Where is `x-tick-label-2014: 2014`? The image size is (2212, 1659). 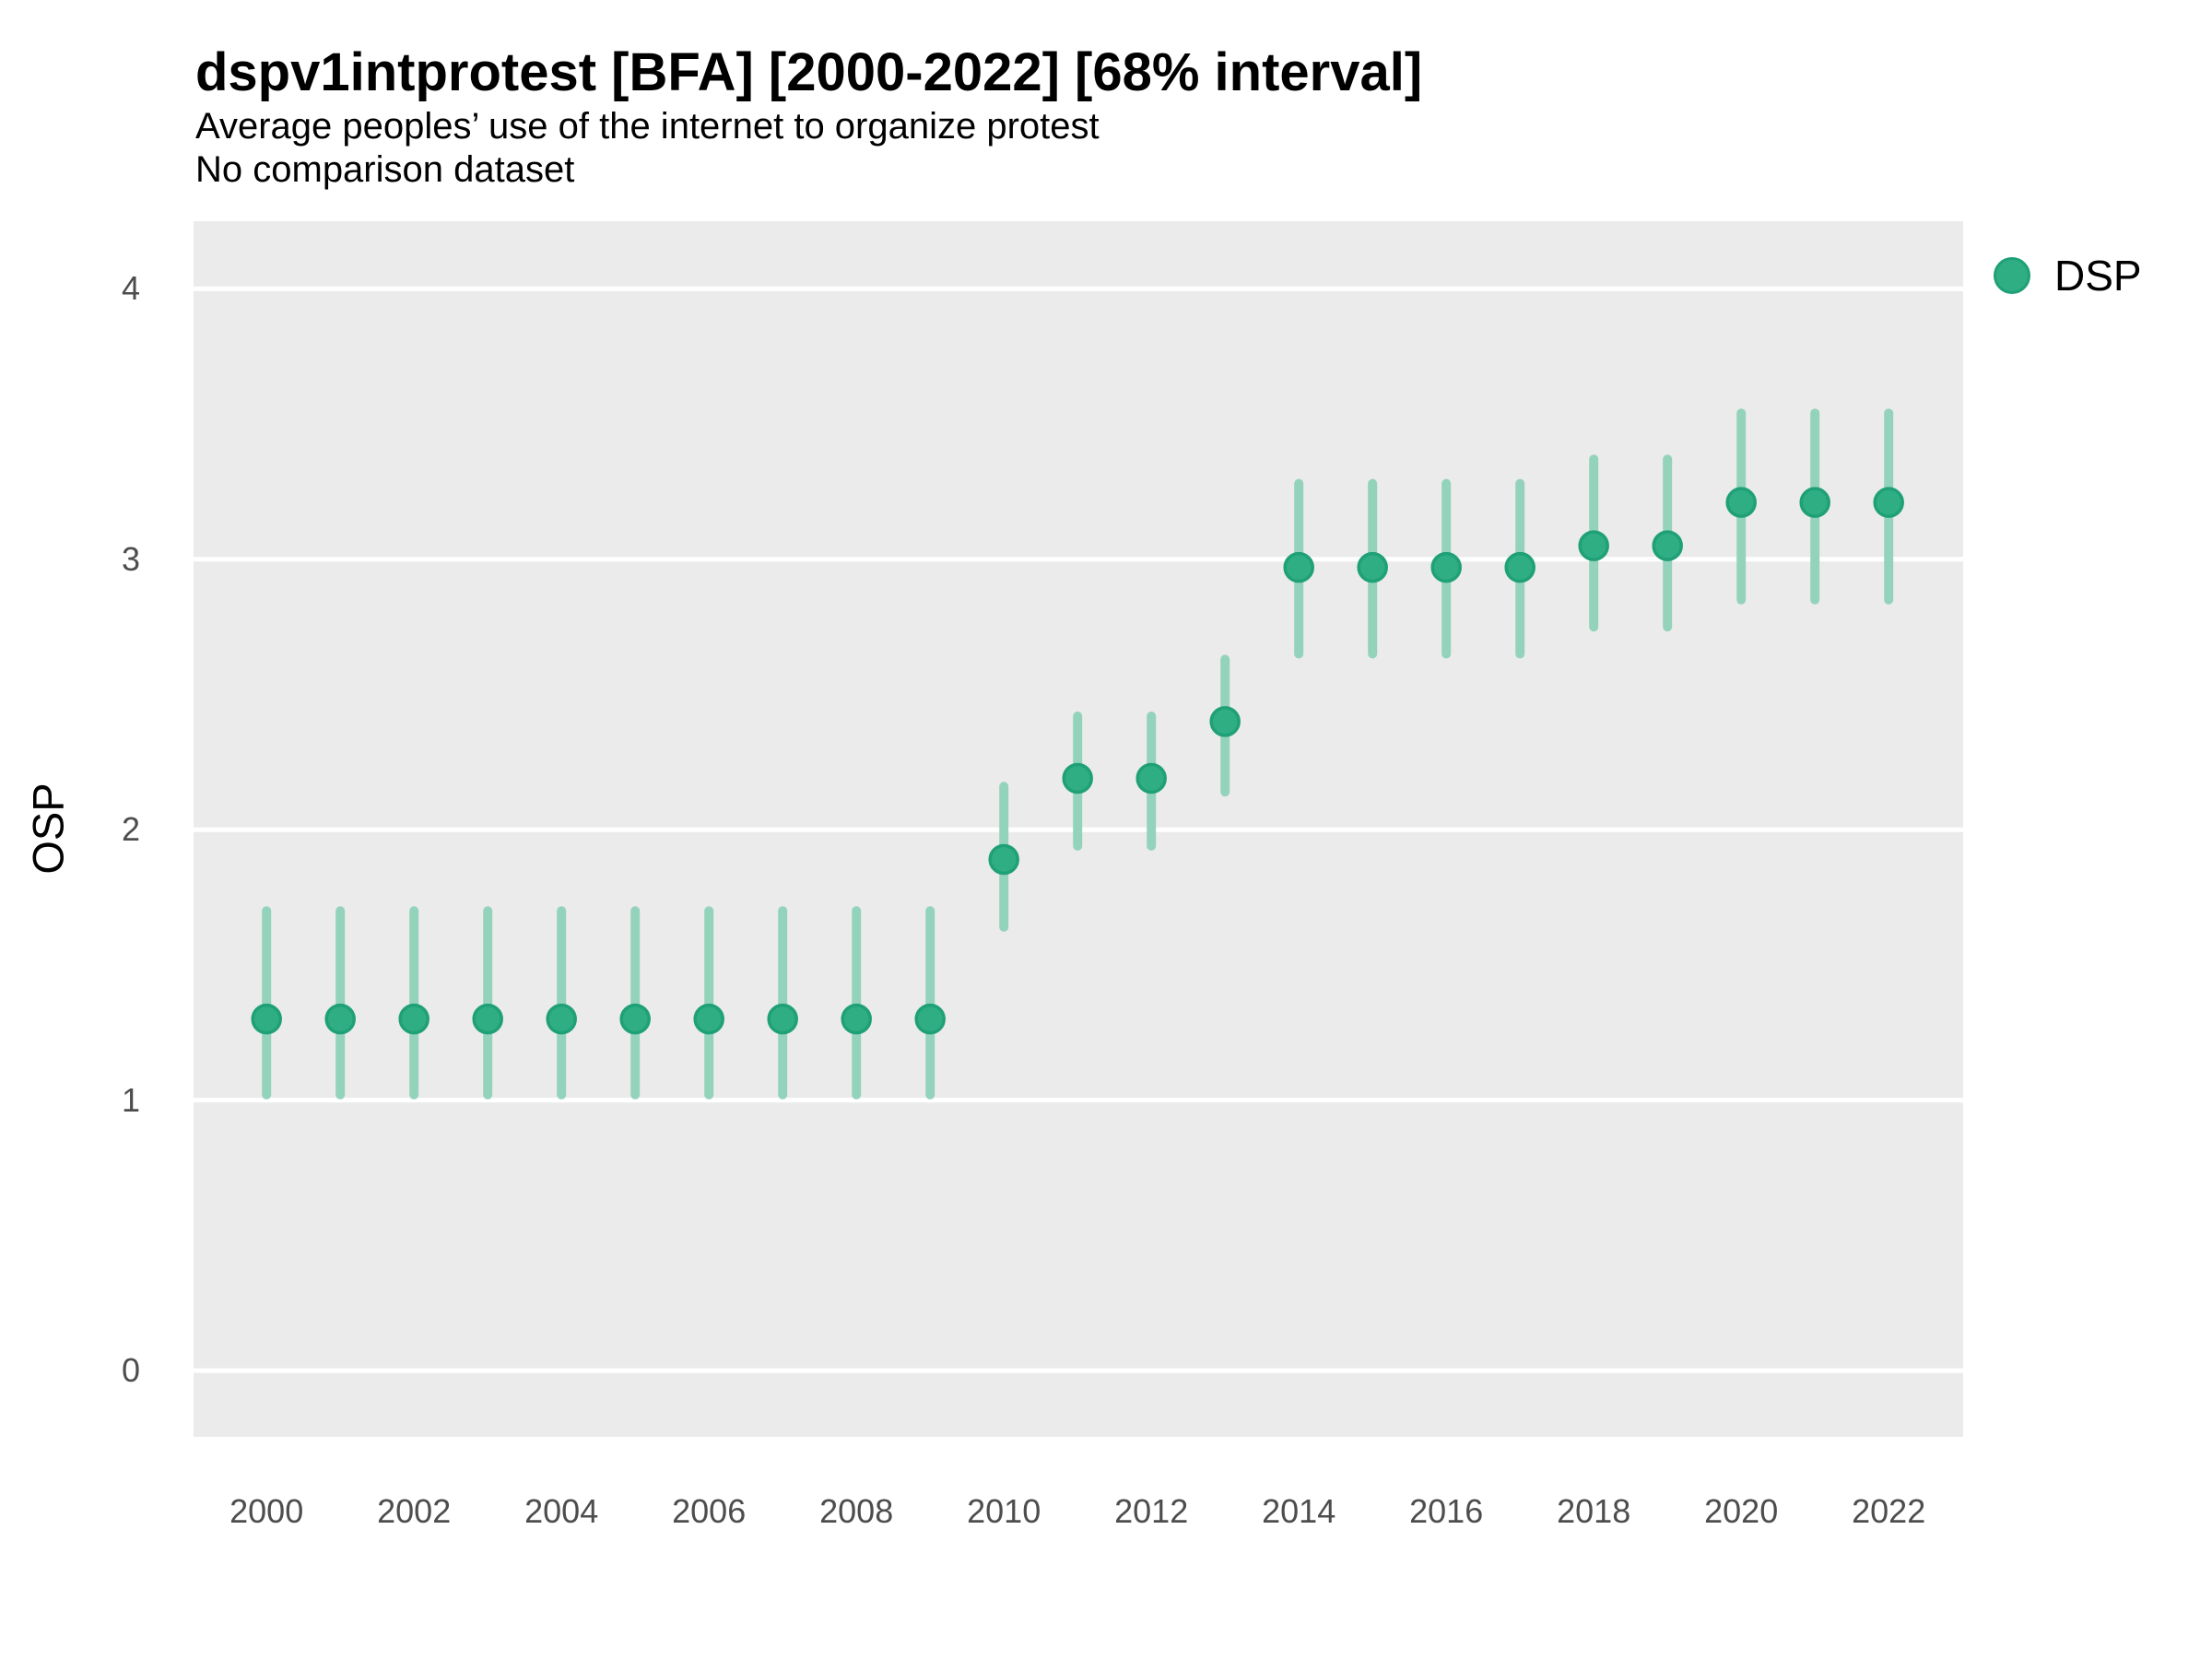 x-tick-label-2014: 2014 is located at coordinates (1299, 1511).